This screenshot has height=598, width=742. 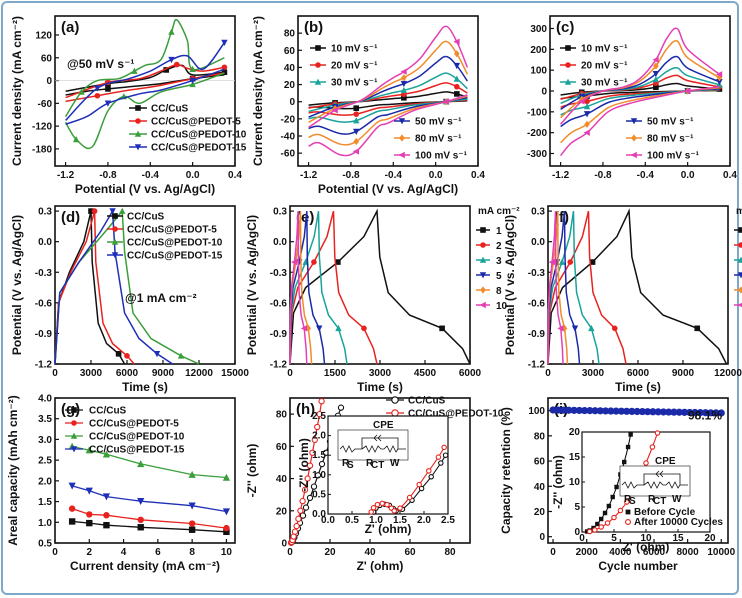 What do you see at coordinates (410, 552) in the screenshot?
I see `x-tick-label: 60` at bounding box center [410, 552].